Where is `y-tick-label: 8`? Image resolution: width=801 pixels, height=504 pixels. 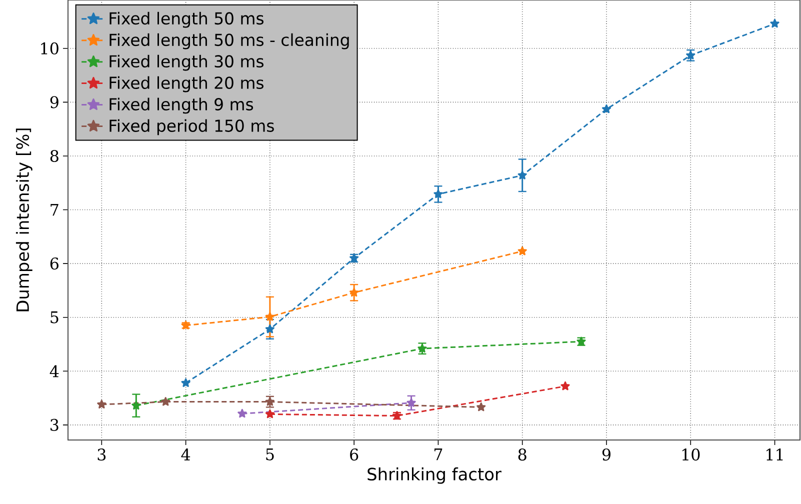
y-tick-label: 8 is located at coordinates (54, 156).